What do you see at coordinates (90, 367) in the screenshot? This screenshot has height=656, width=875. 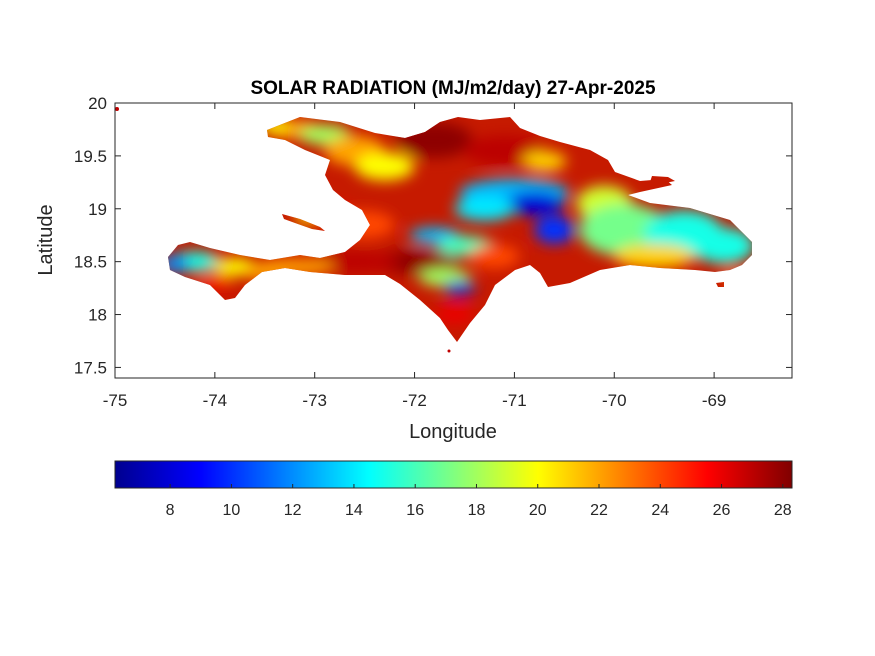 I see `y-tick-label: 17.5` at bounding box center [90, 367].